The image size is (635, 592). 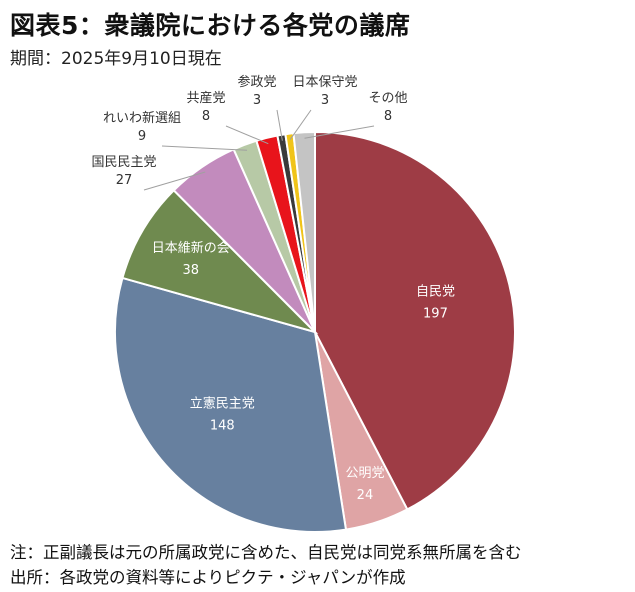 I want to click on slice-label-value: 27, so click(x=124, y=180).